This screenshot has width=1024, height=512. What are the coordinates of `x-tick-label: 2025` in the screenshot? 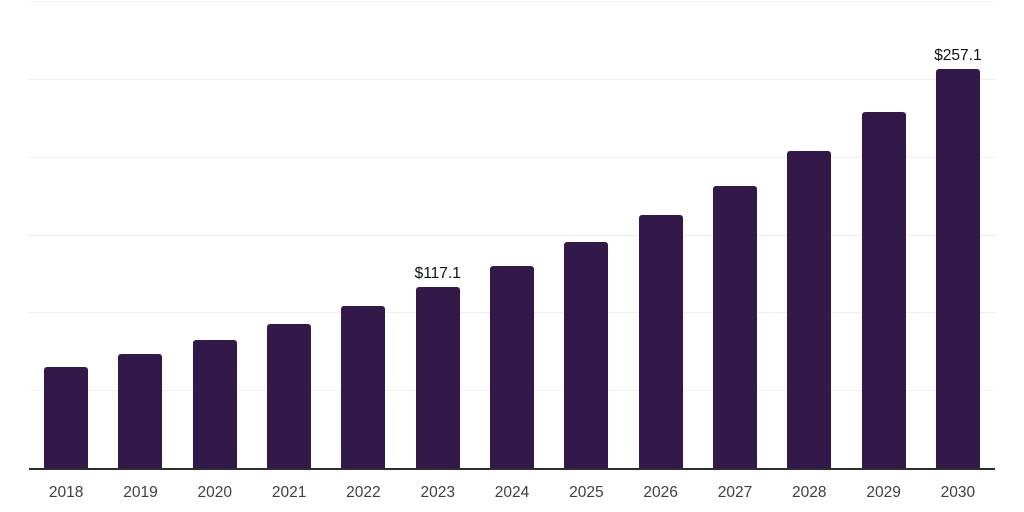 It's located at (586, 492).